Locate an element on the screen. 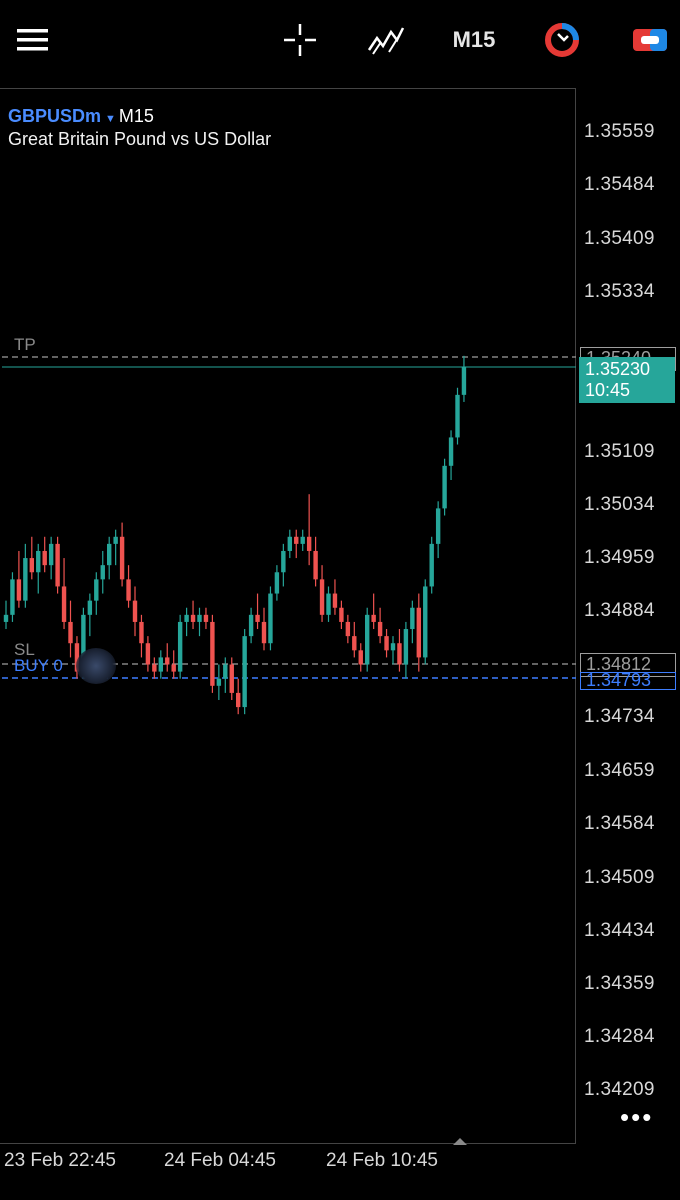 This screenshot has height=1200, width=680. price-tick-label: 1.34959 is located at coordinates (619, 557).